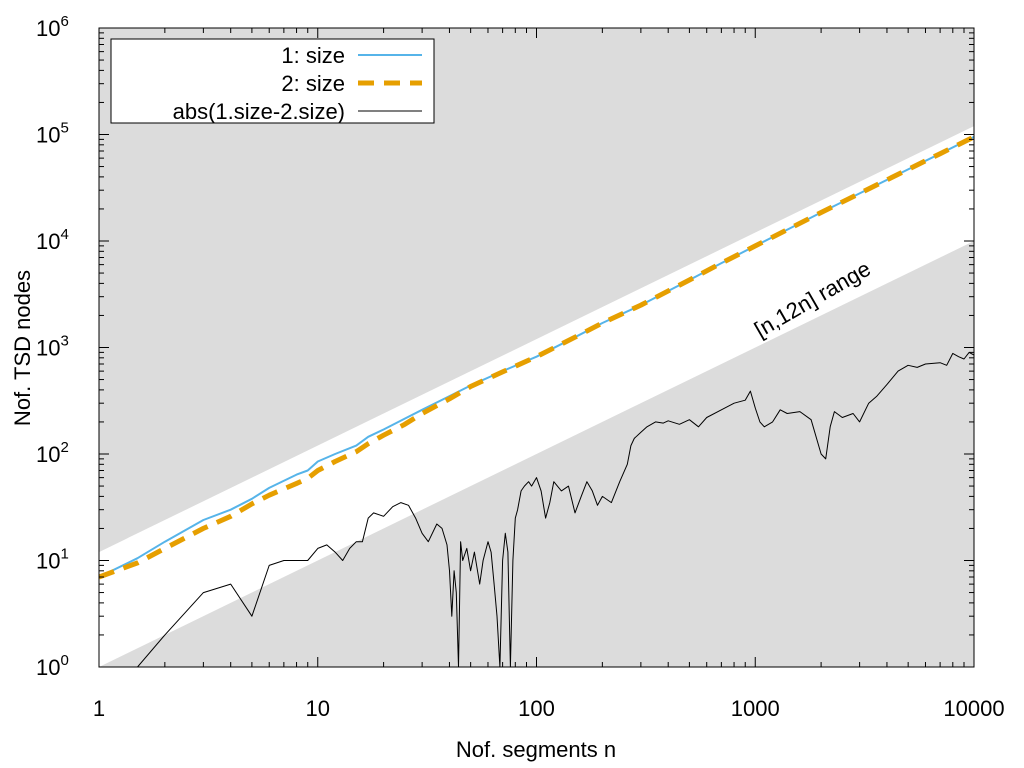 This screenshot has width=1024, height=768. I want to click on y-axis-title: Nof. TSD nodes, so click(22, 348).